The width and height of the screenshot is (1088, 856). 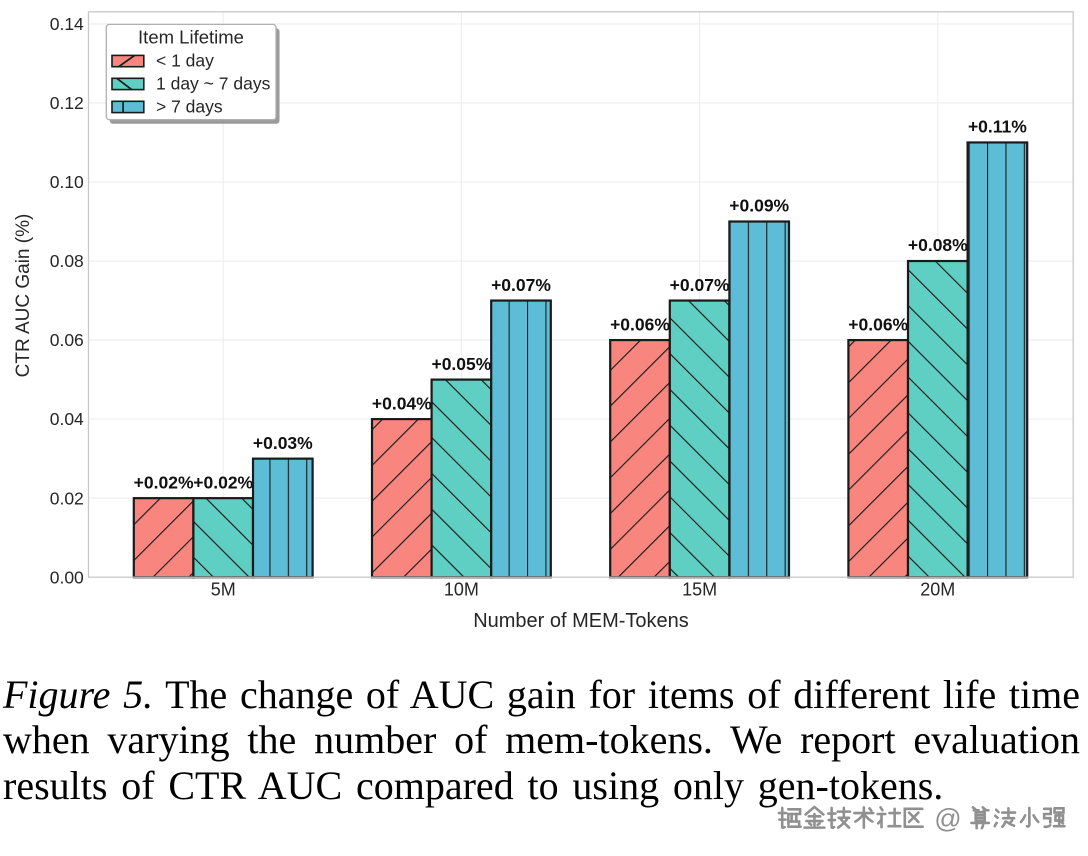 I want to click on svg-text: 15M, so click(x=699, y=589).